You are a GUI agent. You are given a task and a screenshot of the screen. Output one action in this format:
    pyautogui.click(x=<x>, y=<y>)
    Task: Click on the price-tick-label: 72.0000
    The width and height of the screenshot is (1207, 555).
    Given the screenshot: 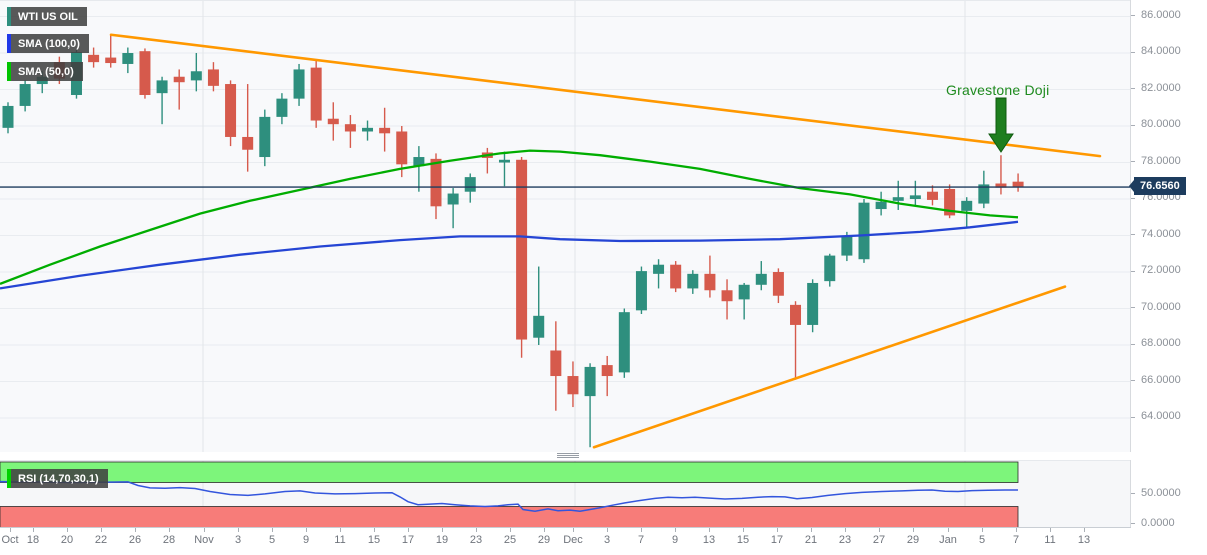 What is the action you would take?
    pyautogui.click(x=1161, y=270)
    